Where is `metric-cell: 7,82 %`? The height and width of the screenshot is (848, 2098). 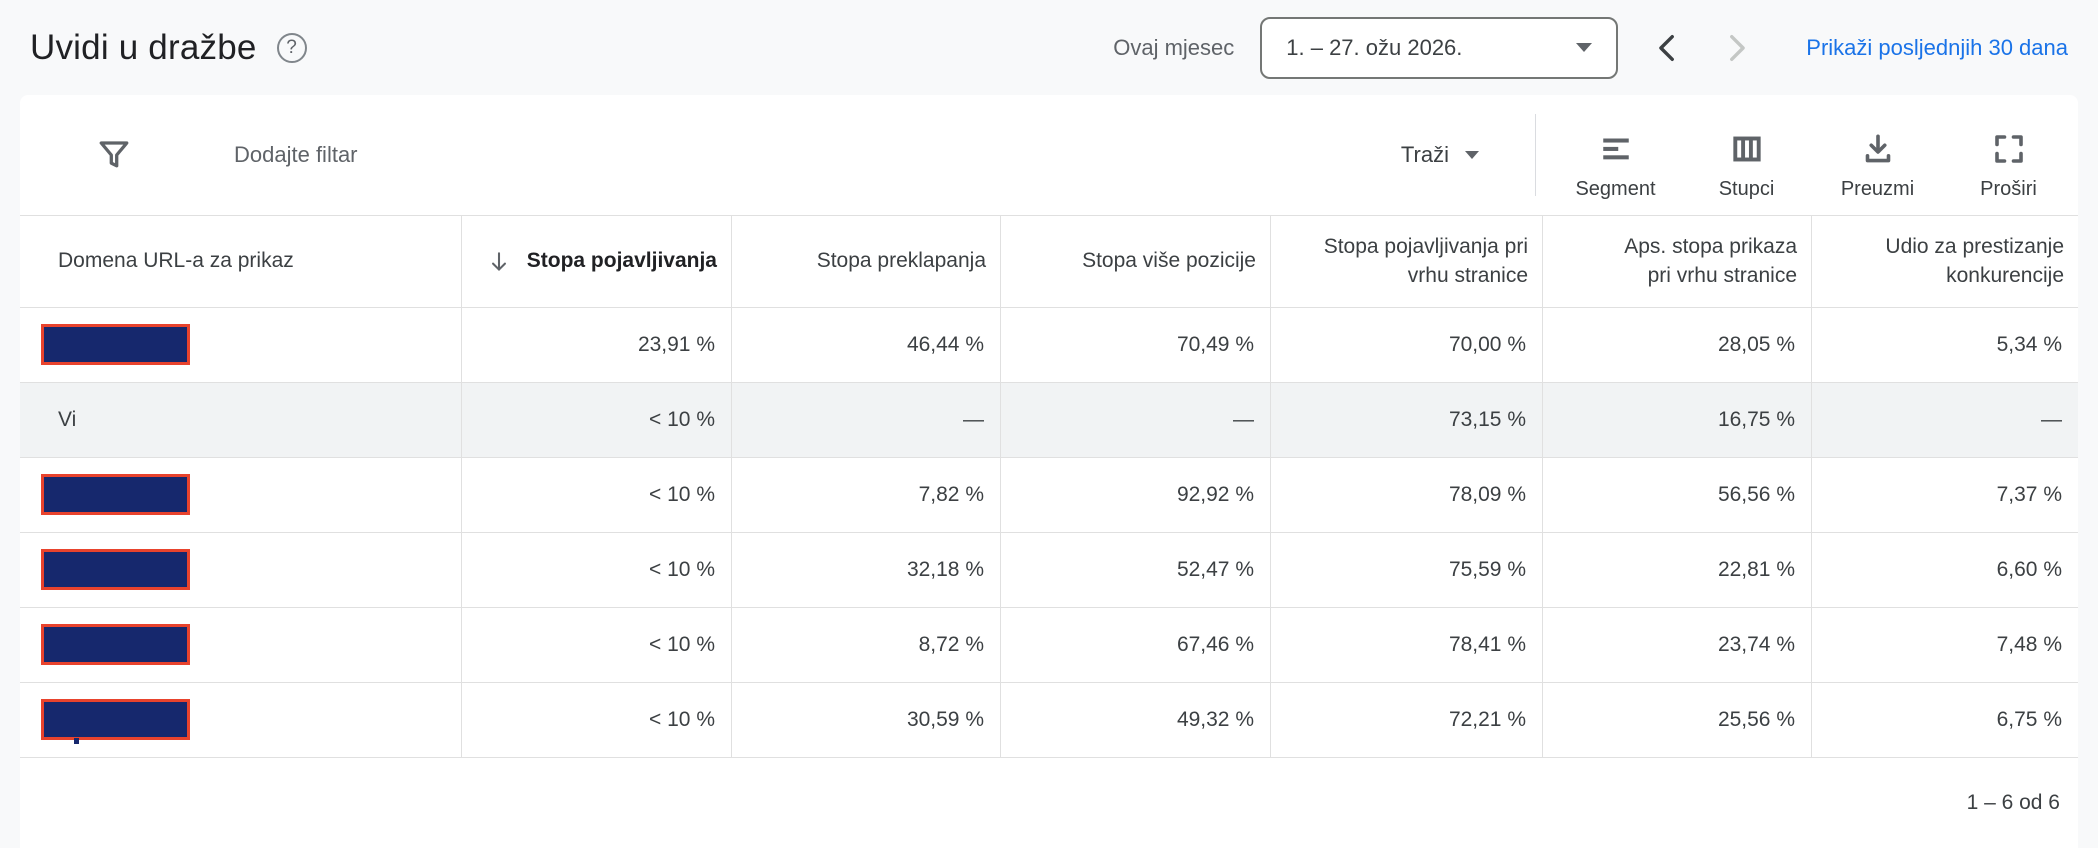
metric-cell: 7,82 % is located at coordinates (866, 495).